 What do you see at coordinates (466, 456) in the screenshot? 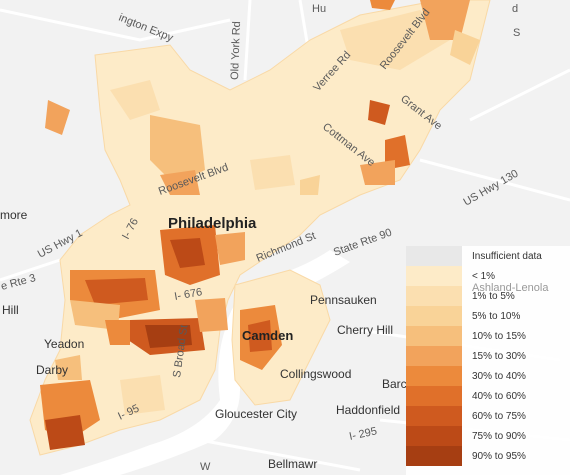
I see `legend-item-90-95: 90% to 95%` at bounding box center [466, 456].